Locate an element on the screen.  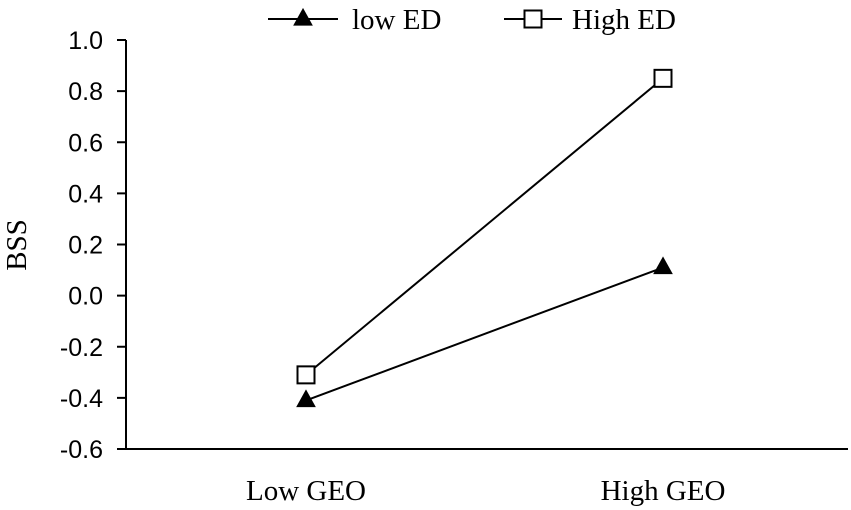
y-tick-label: 0.2 is located at coordinates (85, 246).